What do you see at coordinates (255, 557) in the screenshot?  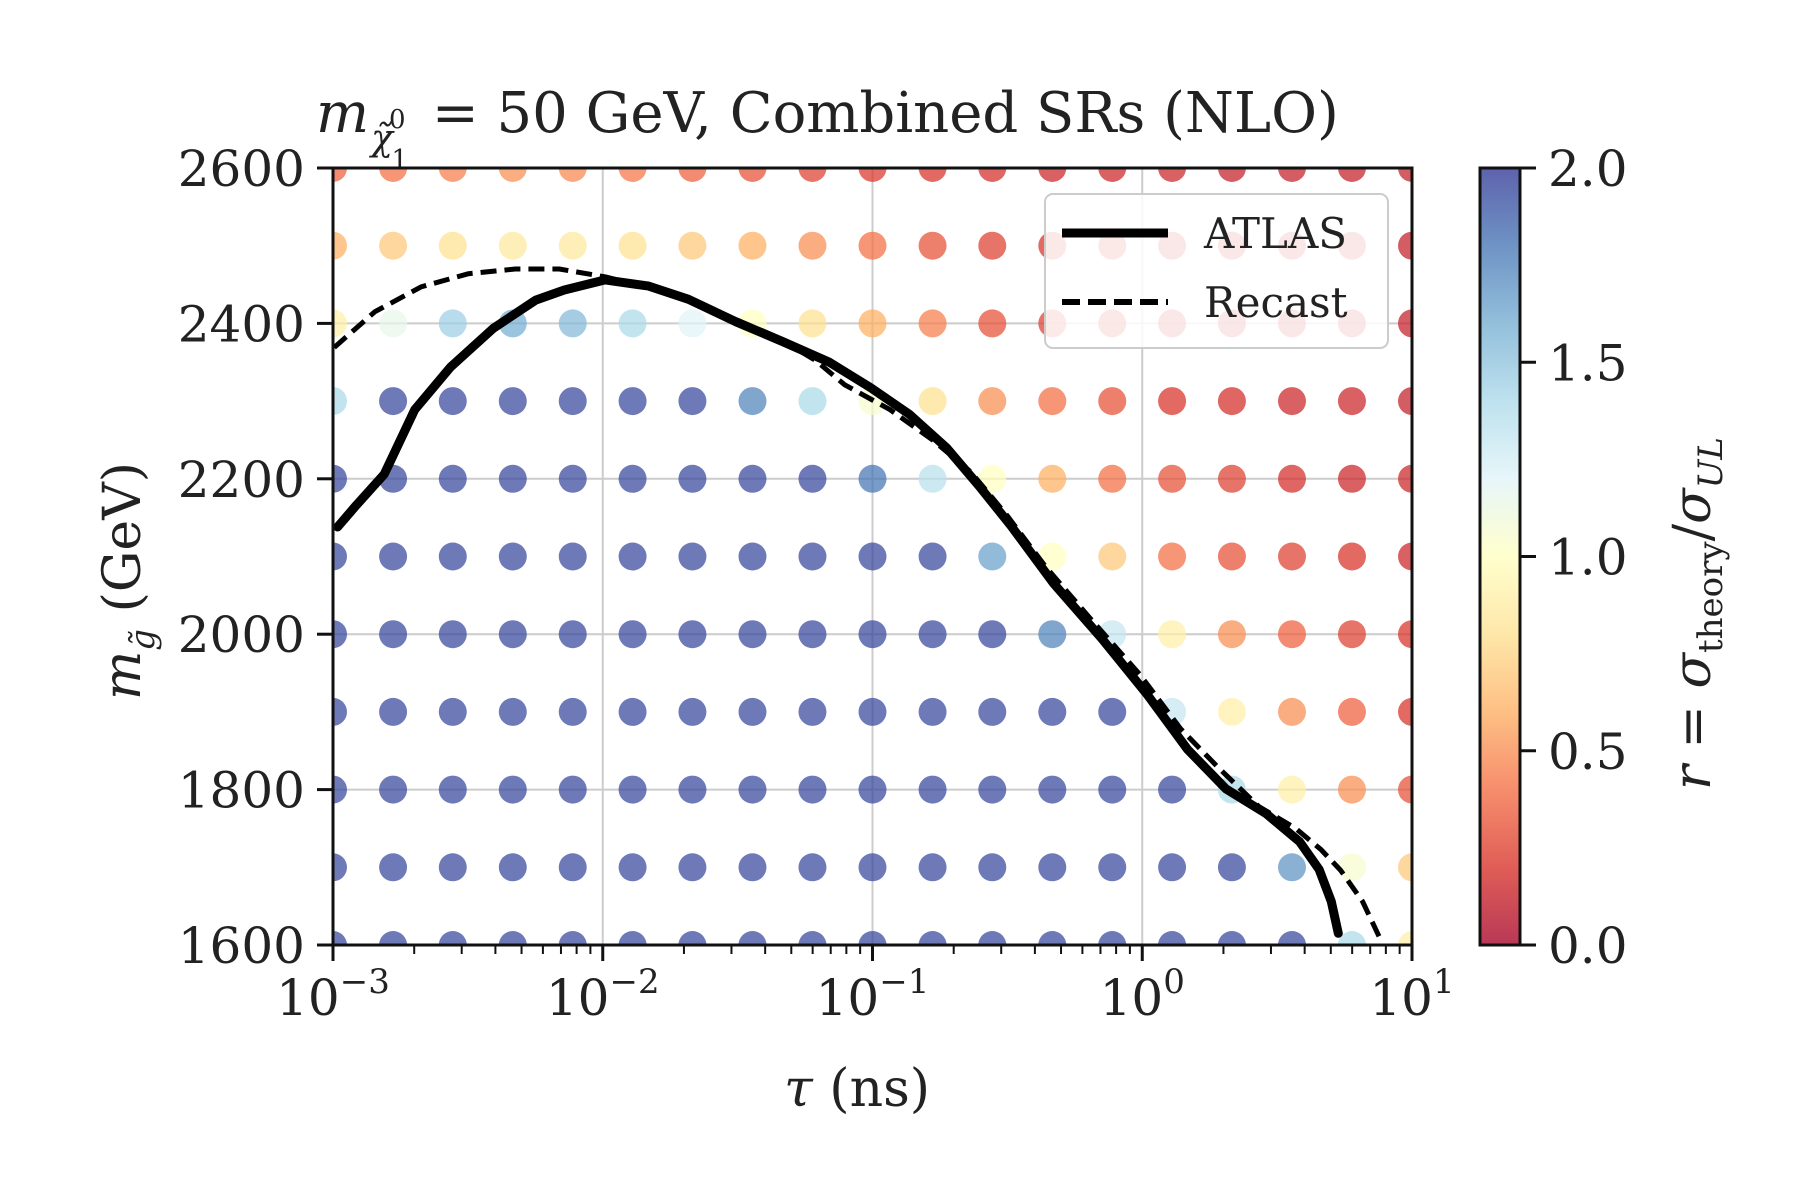 I see `y-axis-ticks: 1600 1800 2000 2200 2400 2600` at bounding box center [255, 557].